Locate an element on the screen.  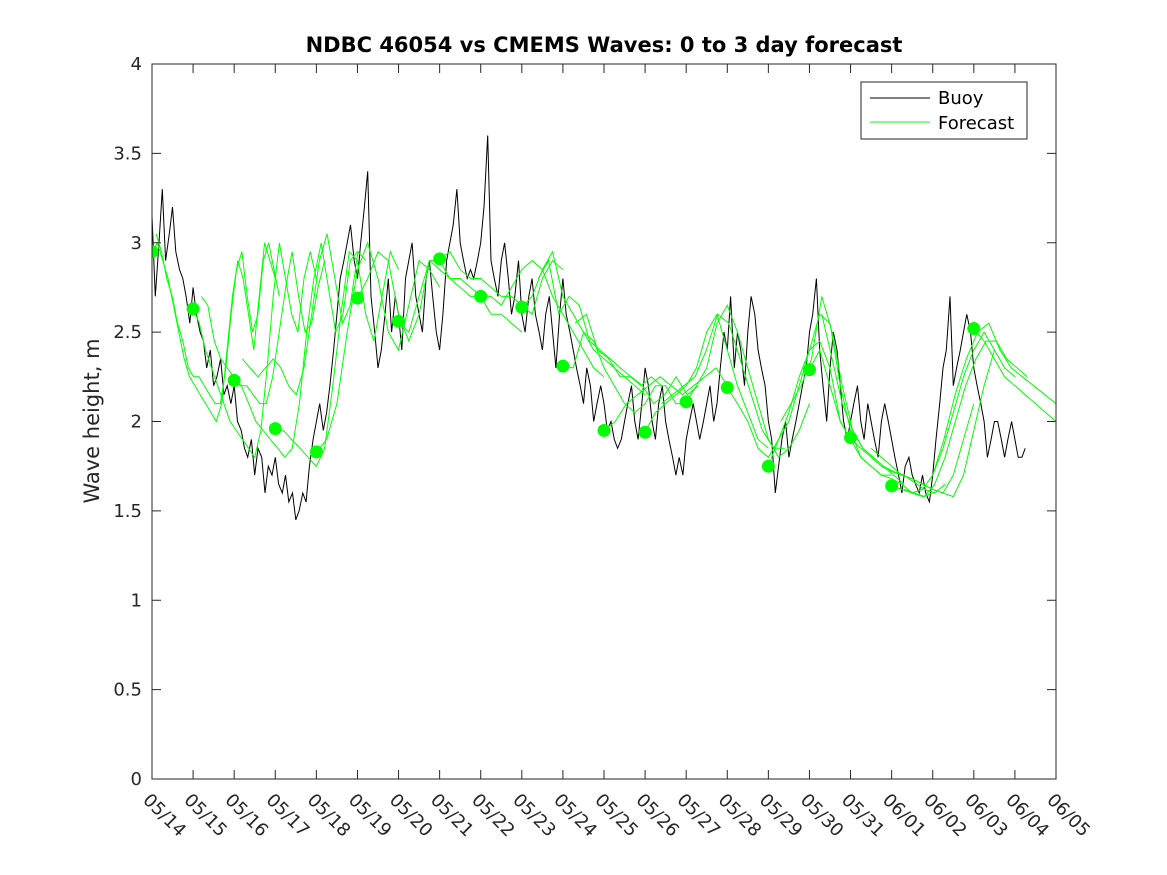
legend: Buoy Forecast is located at coordinates (944, 110).